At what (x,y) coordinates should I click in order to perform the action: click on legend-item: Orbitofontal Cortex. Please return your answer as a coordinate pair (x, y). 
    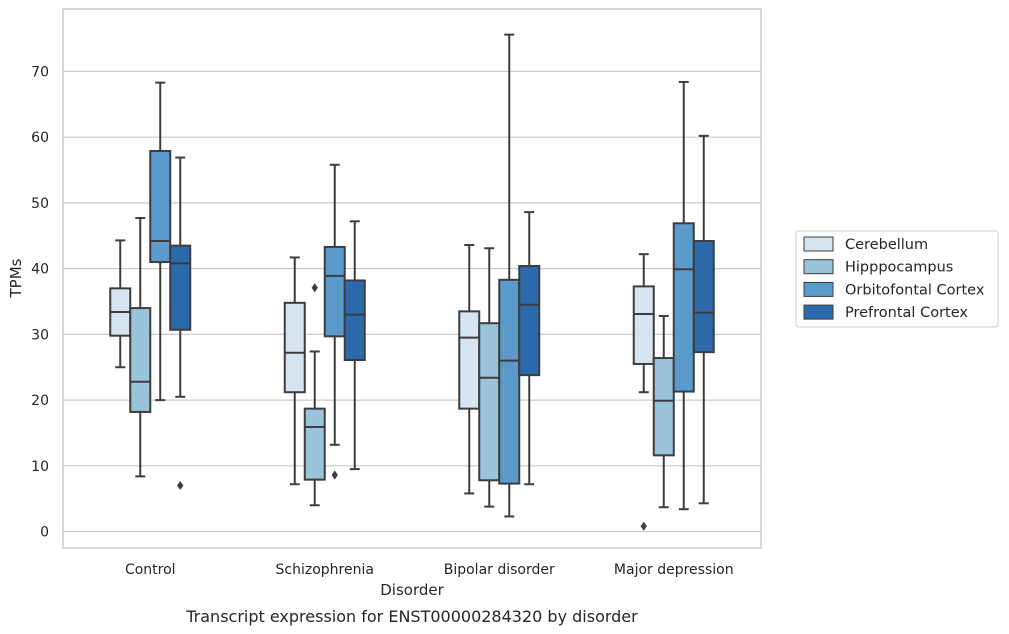
    Looking at the image, I should click on (894, 289).